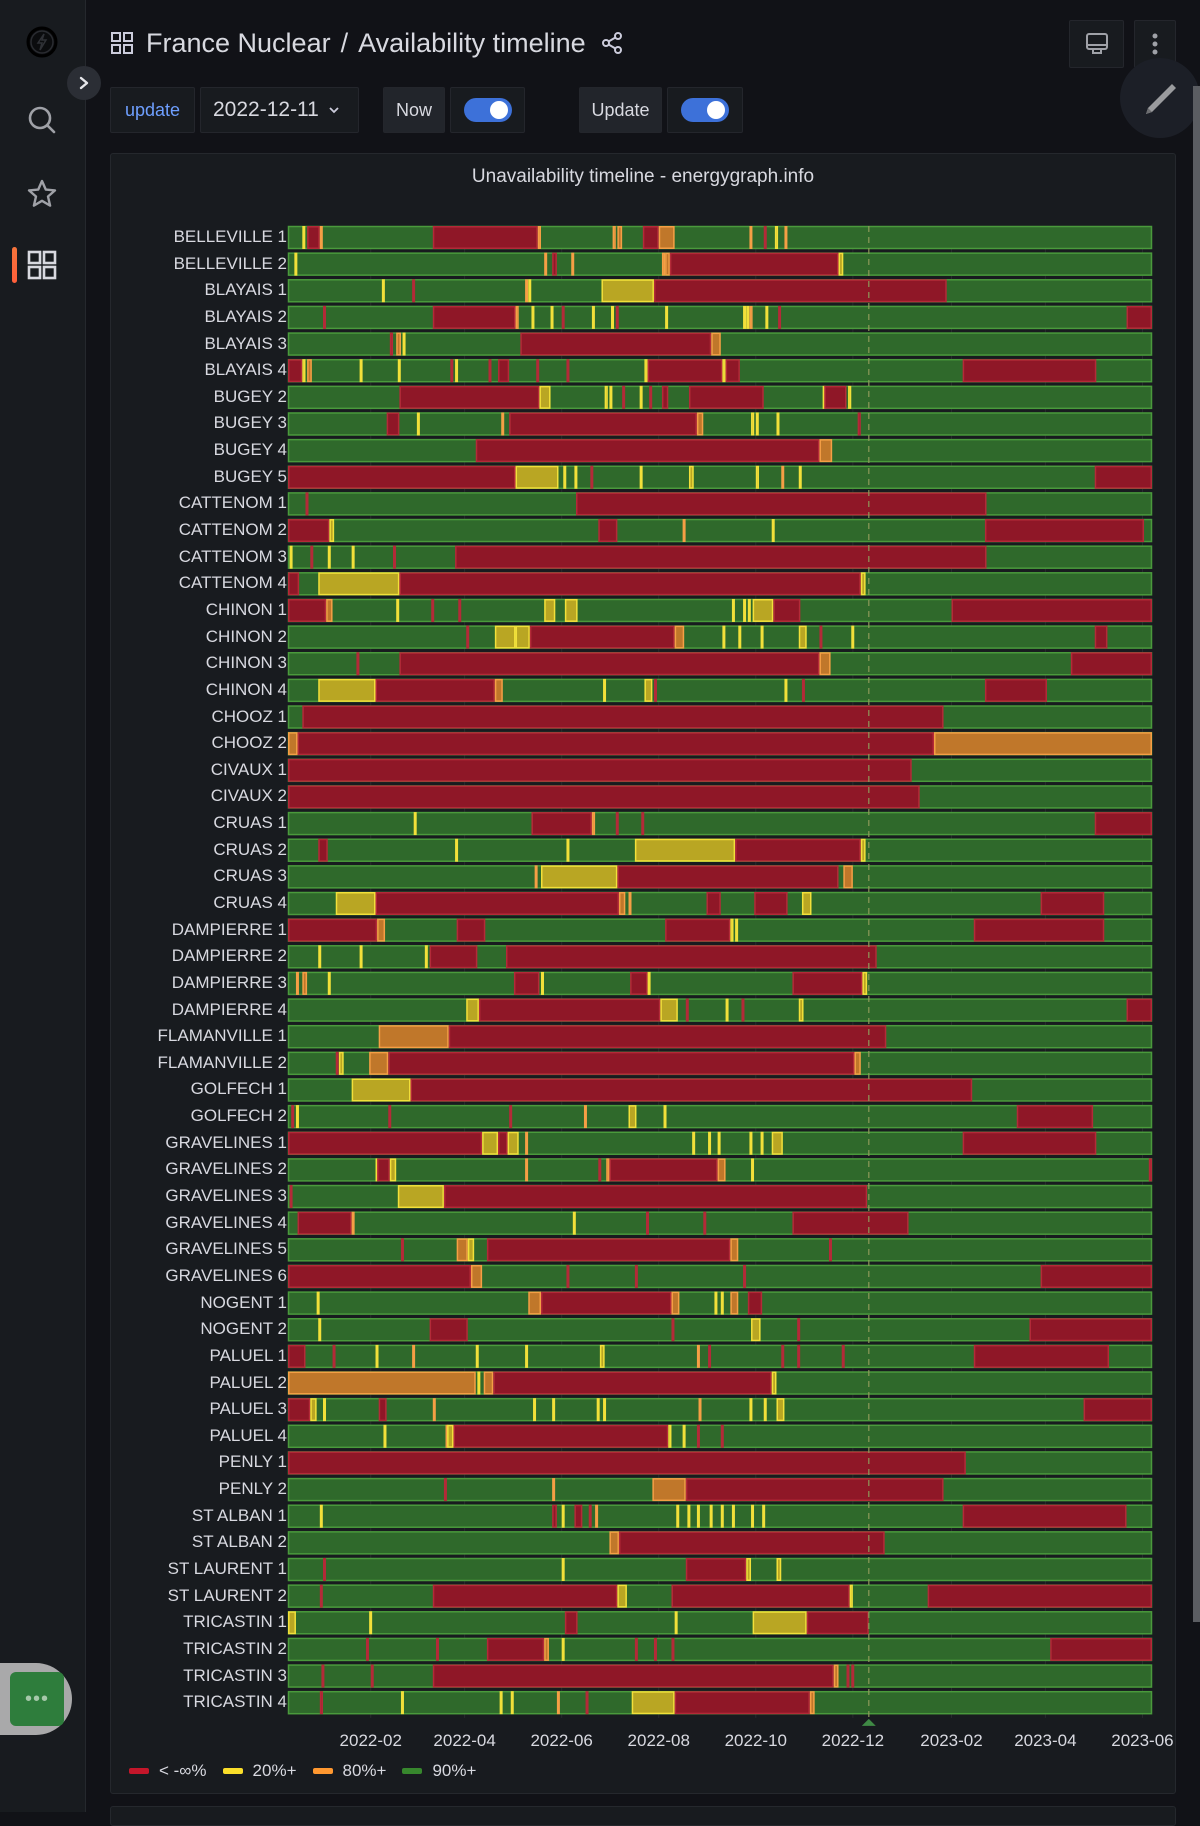 This screenshot has height=1826, width=1200. What do you see at coordinates (42, 42) in the screenshot?
I see `logo-icon` at bounding box center [42, 42].